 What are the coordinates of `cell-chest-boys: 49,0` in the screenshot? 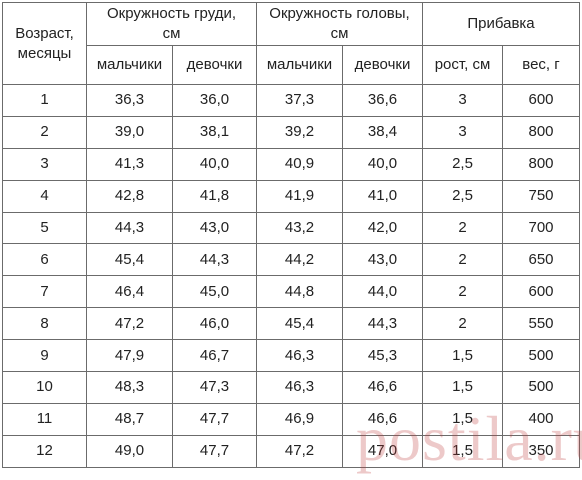 It's located at (129, 451).